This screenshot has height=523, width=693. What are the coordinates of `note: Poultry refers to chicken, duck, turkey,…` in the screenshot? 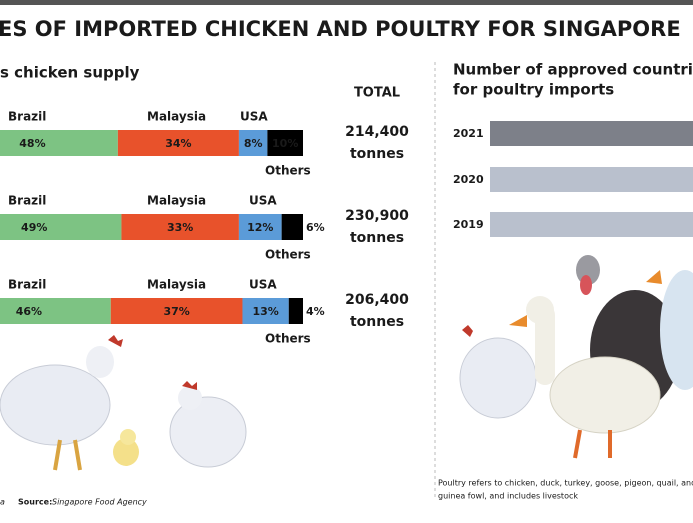 It's located at (565, 483).